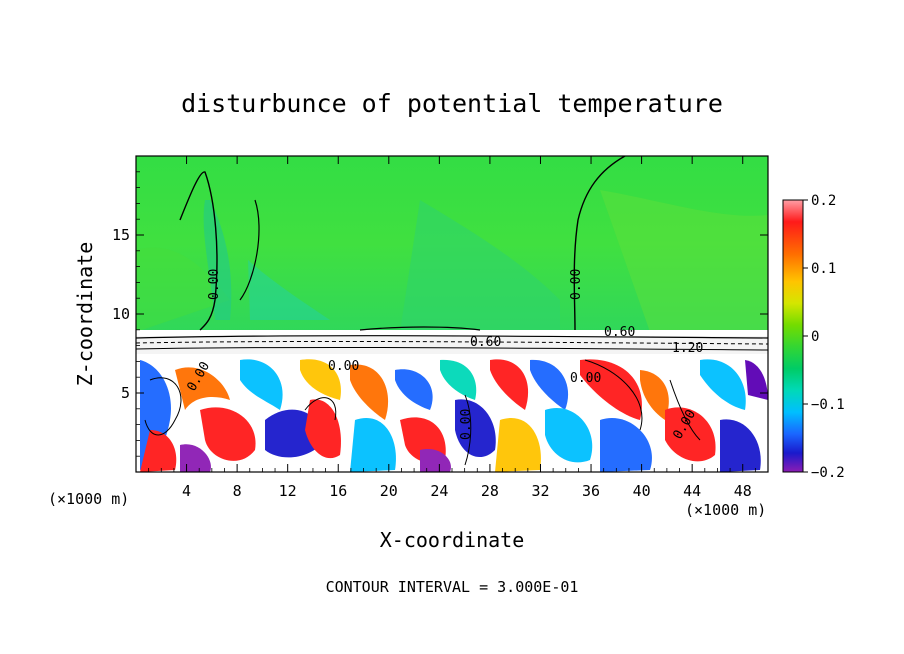 This screenshot has width=904, height=654. Describe the element at coordinates (823, 269) in the screenshot. I see `colorbar-tick-label: 0.1` at that location.